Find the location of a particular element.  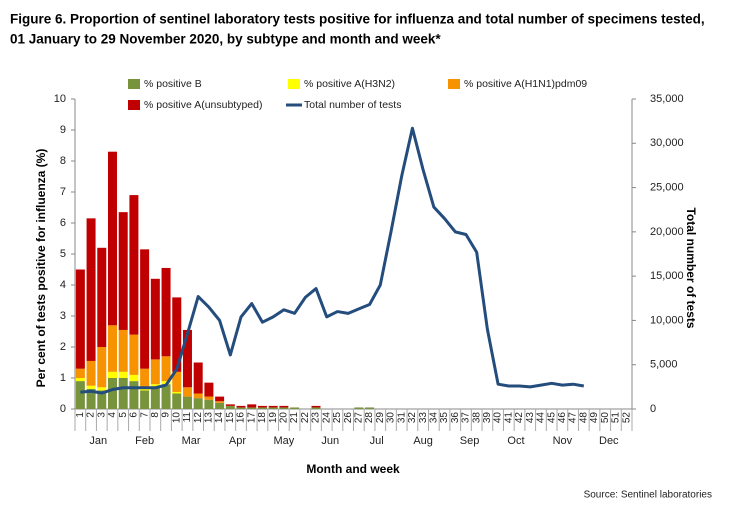

x-tick-label: 26 is located at coordinates (348, 418).